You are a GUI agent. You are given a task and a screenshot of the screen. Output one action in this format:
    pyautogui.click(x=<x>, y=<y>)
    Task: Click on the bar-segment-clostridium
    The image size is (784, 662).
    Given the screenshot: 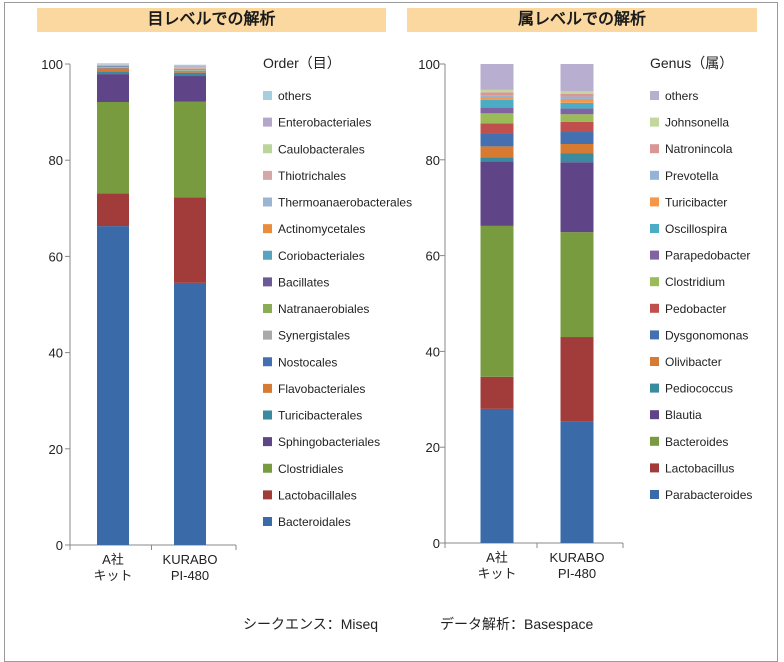 What is the action you would take?
    pyautogui.click(x=577, y=118)
    